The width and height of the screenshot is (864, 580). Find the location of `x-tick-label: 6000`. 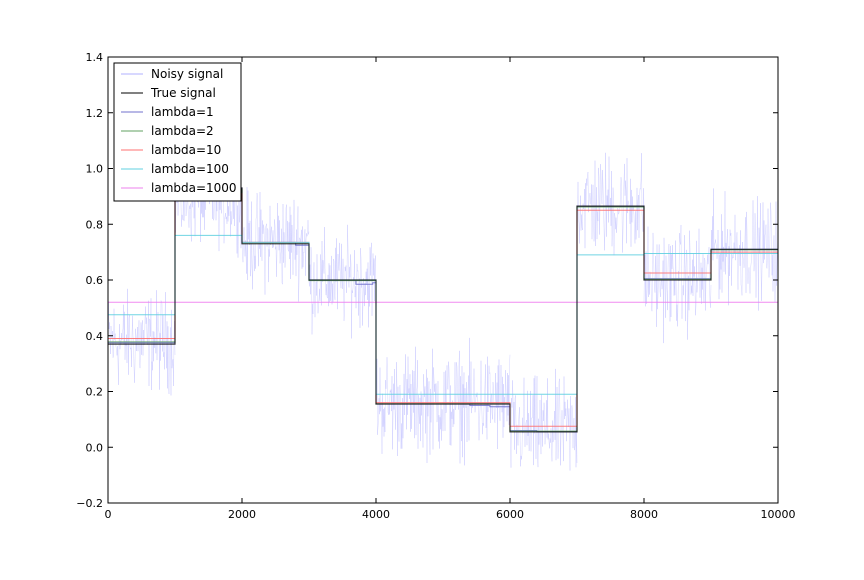

x-tick-label: 6000 is located at coordinates (510, 514).